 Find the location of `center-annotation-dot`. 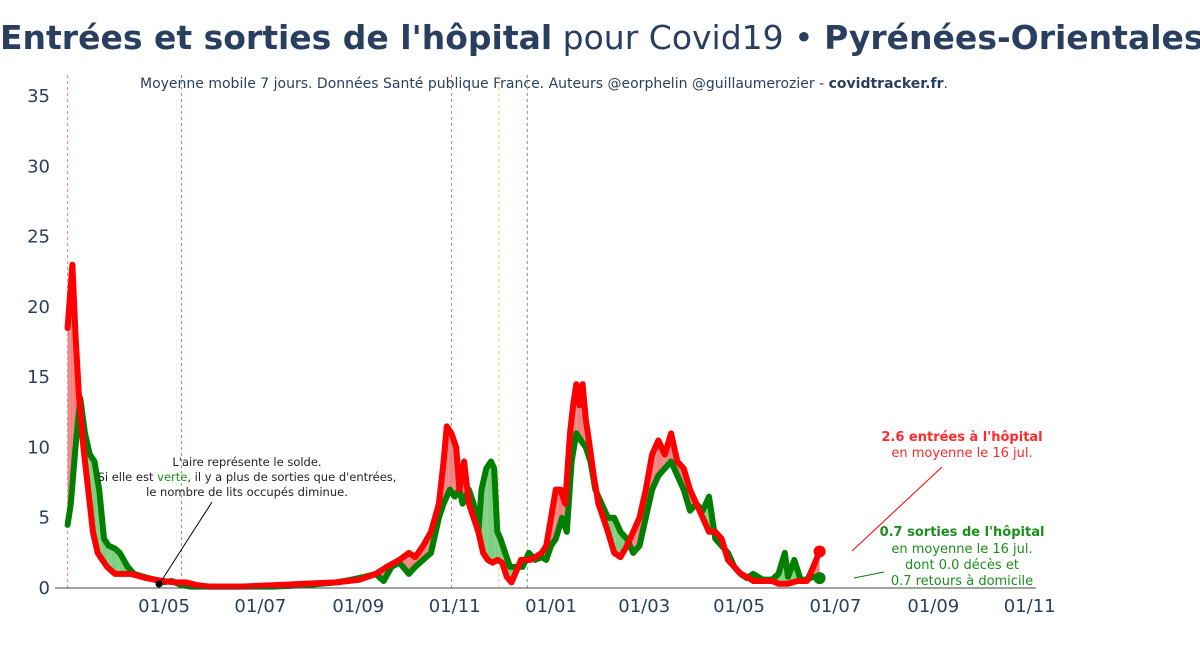

center-annotation-dot is located at coordinates (159, 584).